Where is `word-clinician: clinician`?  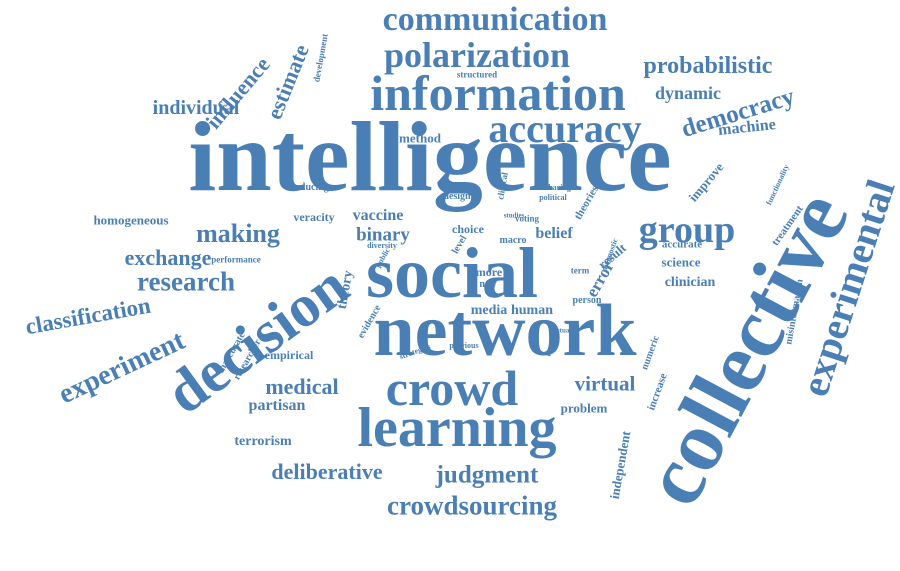 word-clinician: clinician is located at coordinates (690, 282).